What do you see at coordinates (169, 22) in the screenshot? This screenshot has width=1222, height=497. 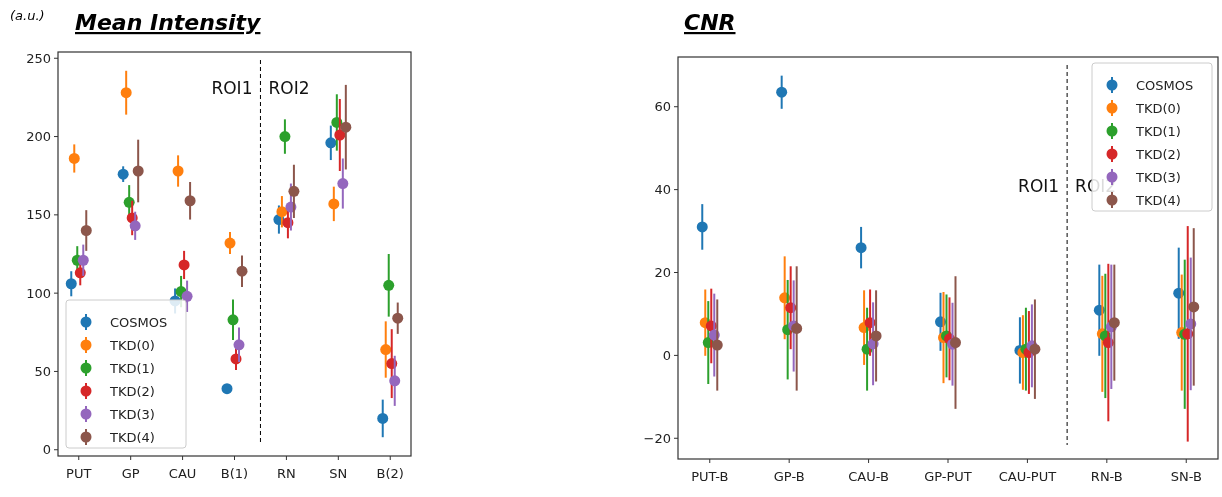 I see `chart-title: Mean Intensity` at bounding box center [169, 22].